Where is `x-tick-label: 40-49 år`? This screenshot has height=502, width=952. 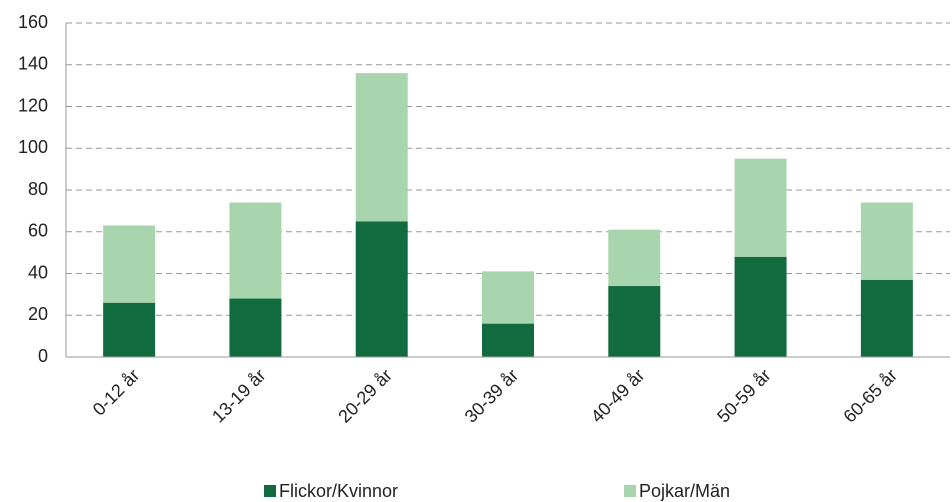
x-tick-label: 40-49 år is located at coordinates (618, 396).